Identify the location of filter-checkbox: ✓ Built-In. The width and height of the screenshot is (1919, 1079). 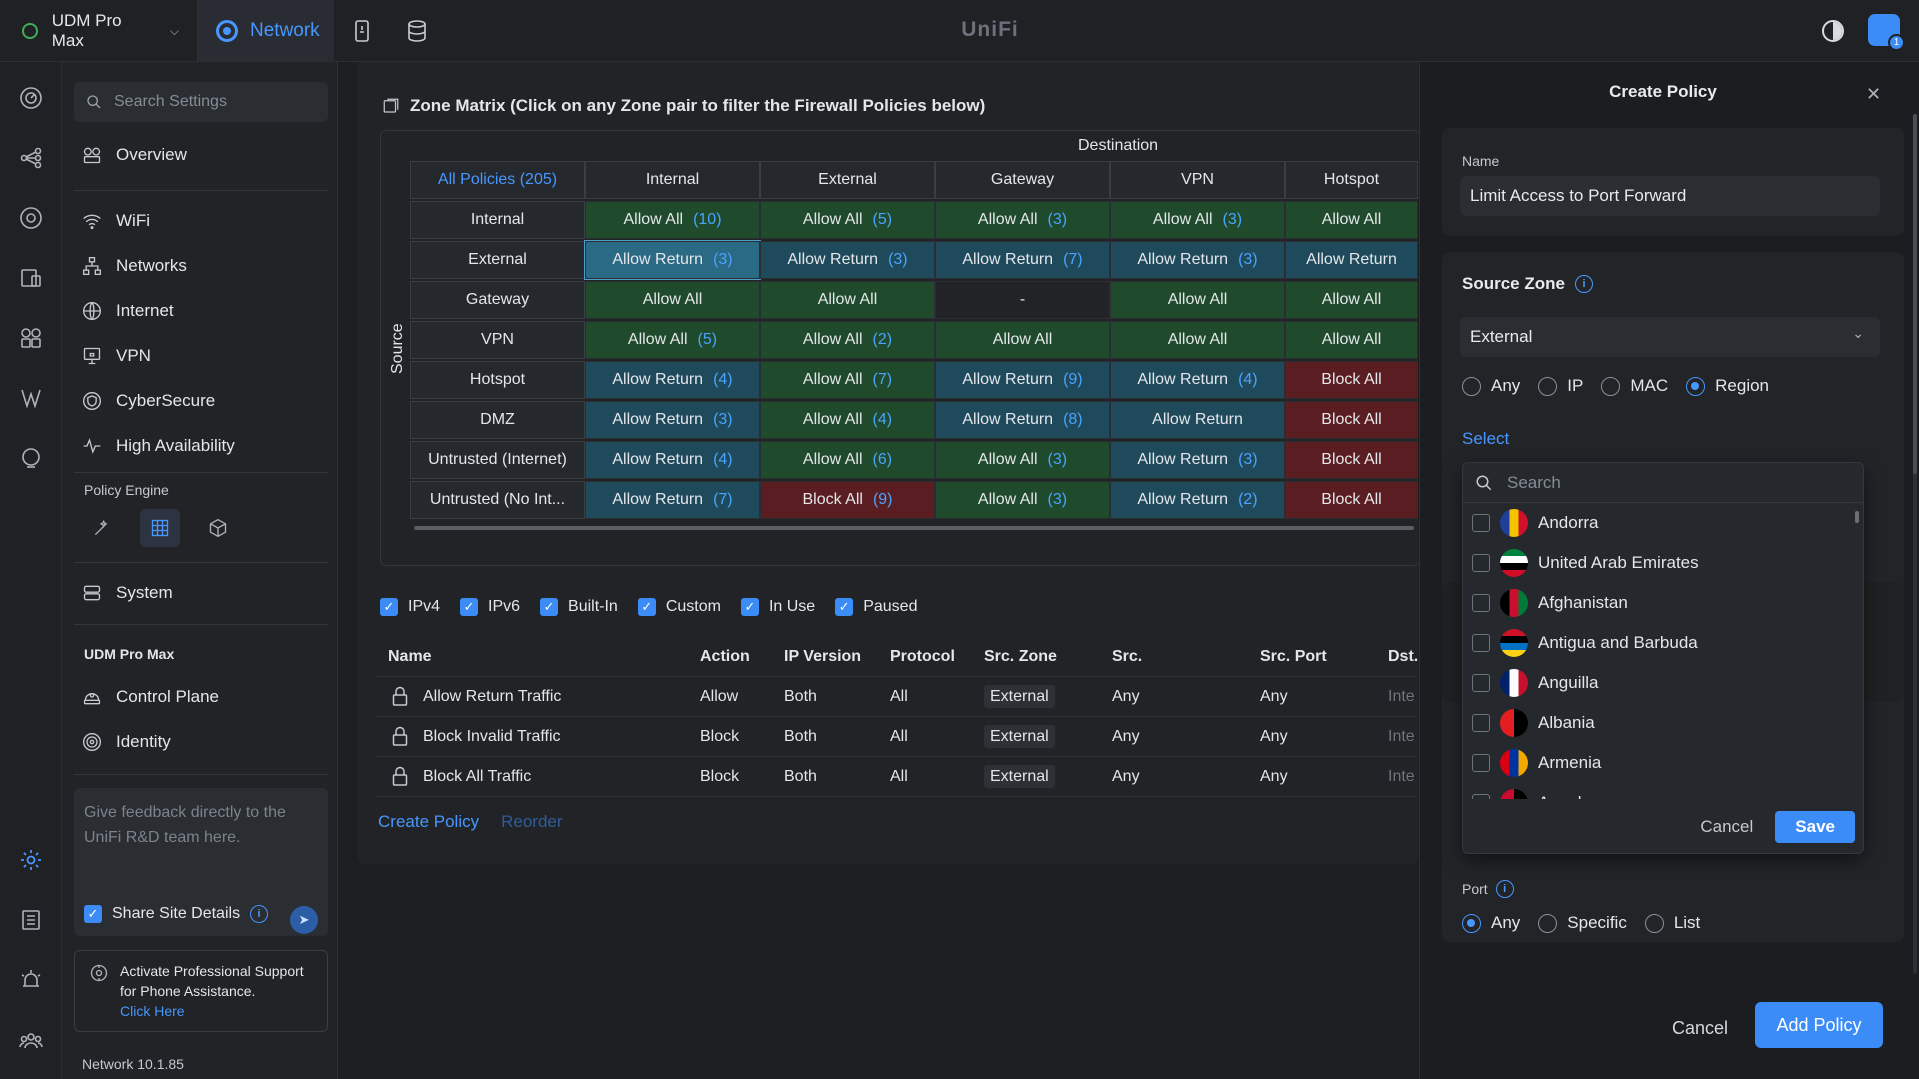
(579, 607).